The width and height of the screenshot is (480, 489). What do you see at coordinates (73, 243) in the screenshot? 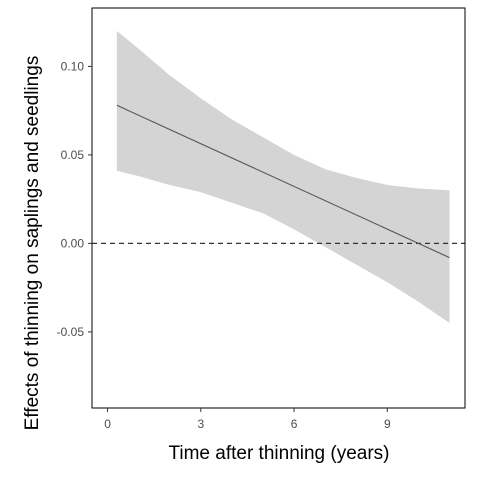
I see `y-tick-label: 0.00` at bounding box center [73, 243].